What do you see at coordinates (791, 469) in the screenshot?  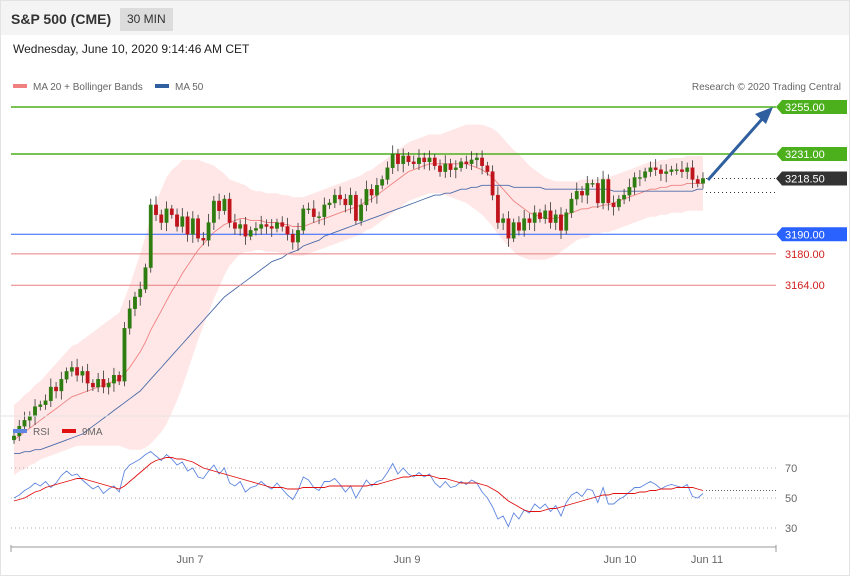 I see `rsi-tick-70: 70` at bounding box center [791, 469].